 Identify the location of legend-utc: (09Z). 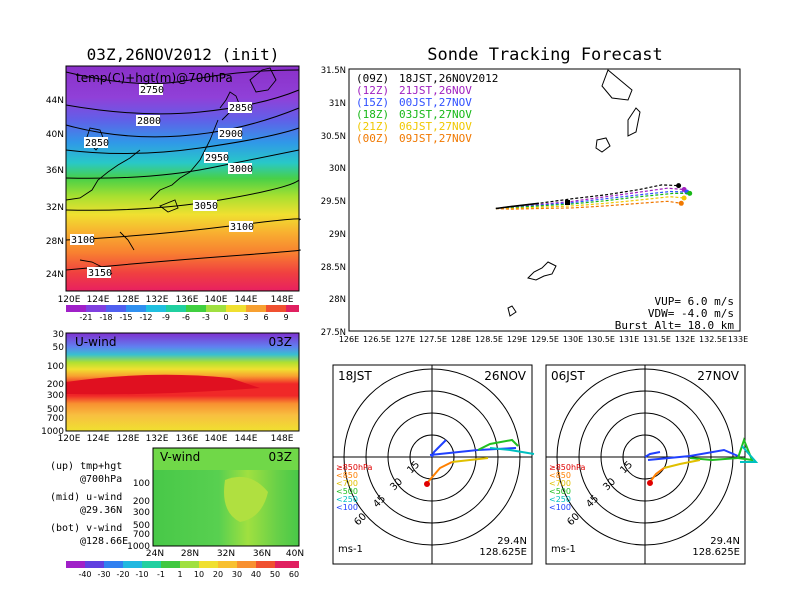
(372, 78).